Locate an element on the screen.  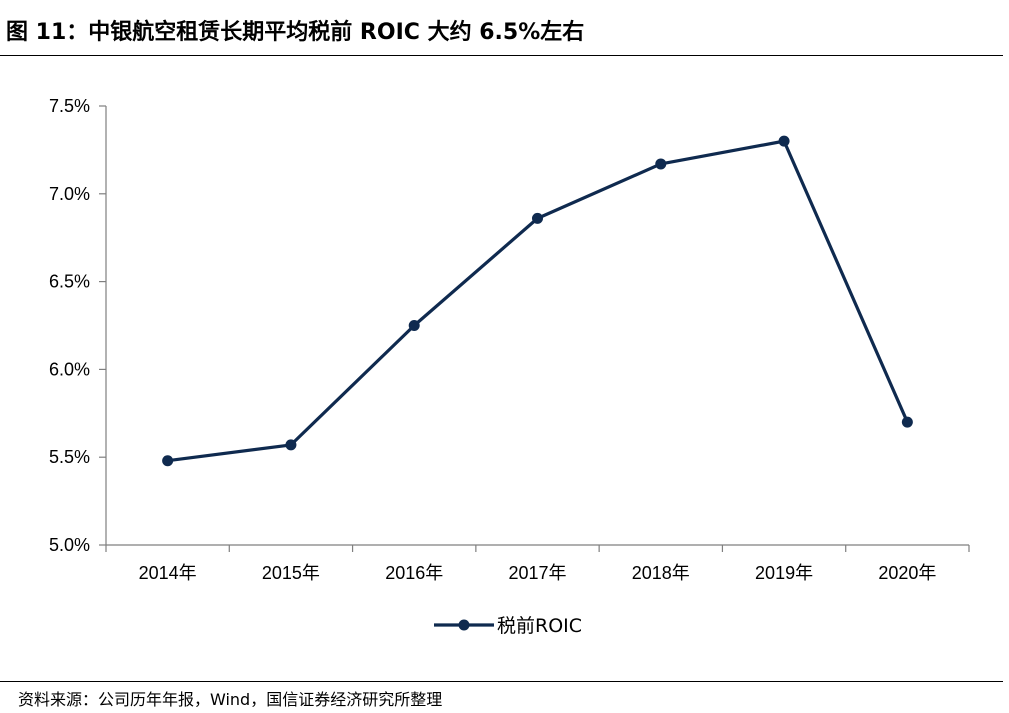
y-tick-label: 7.0% is located at coordinates (69, 194).